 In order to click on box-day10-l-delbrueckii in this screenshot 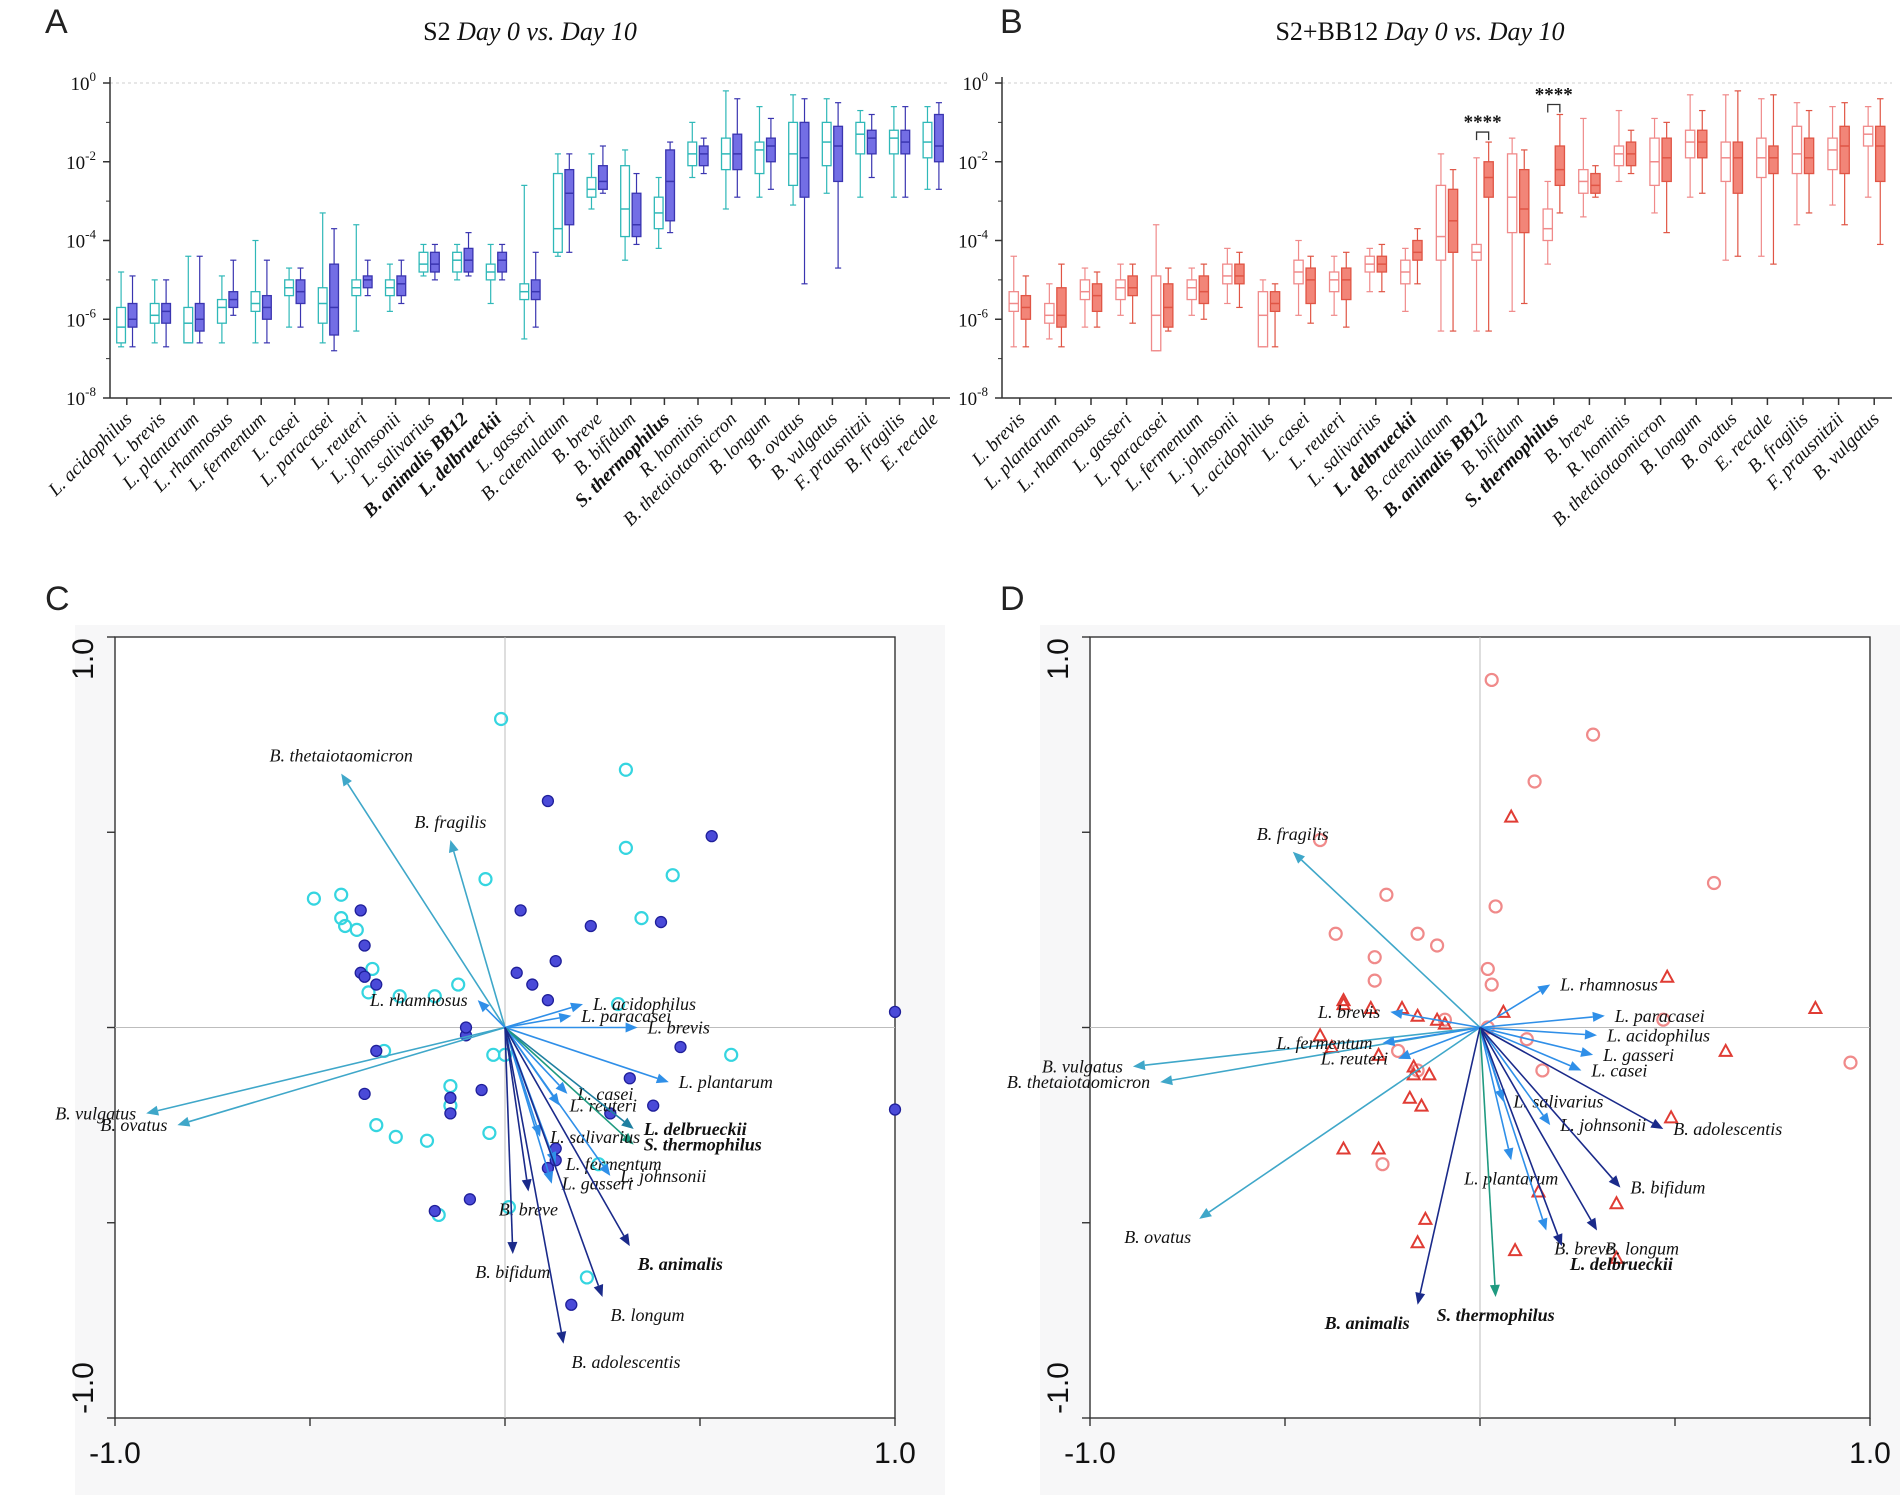, I will do `click(1417, 256)`.